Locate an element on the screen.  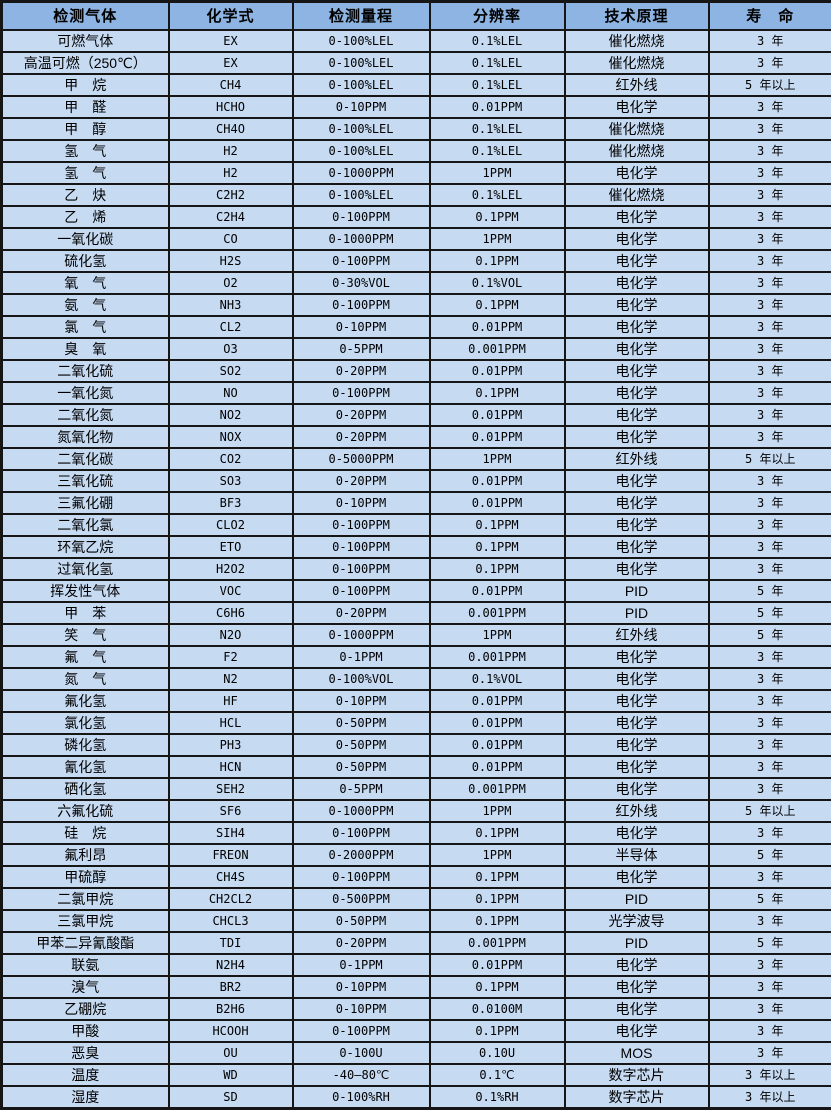
cell-technology: 半导体 is located at coordinates (637, 855).